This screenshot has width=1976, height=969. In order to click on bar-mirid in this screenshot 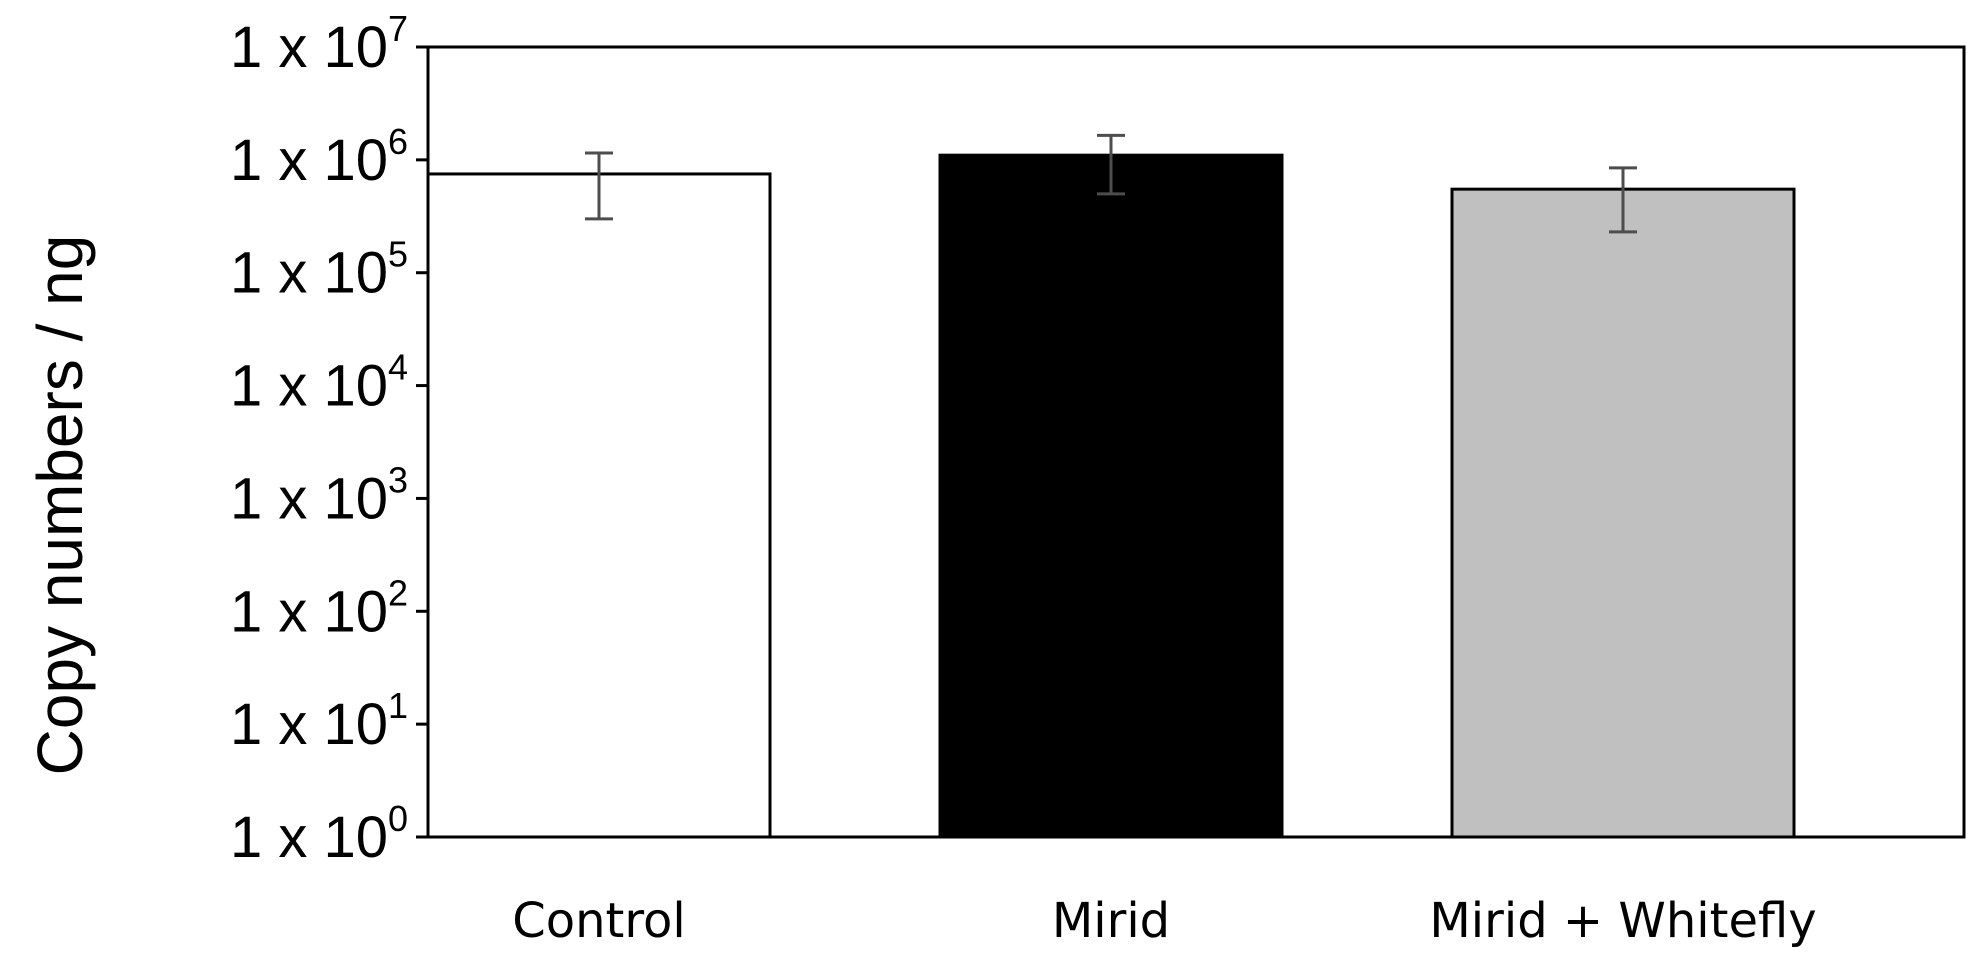, I will do `click(1111, 496)`.